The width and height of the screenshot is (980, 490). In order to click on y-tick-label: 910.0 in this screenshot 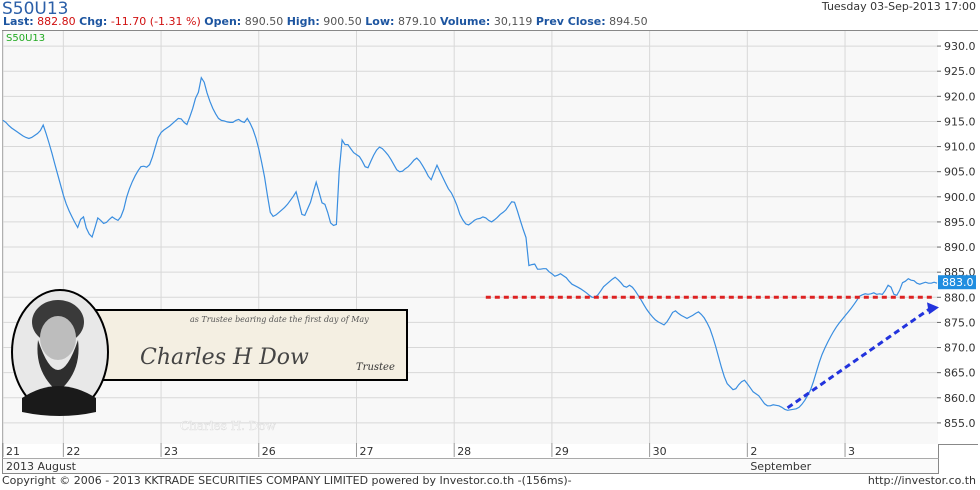, I will do `click(960, 147)`.